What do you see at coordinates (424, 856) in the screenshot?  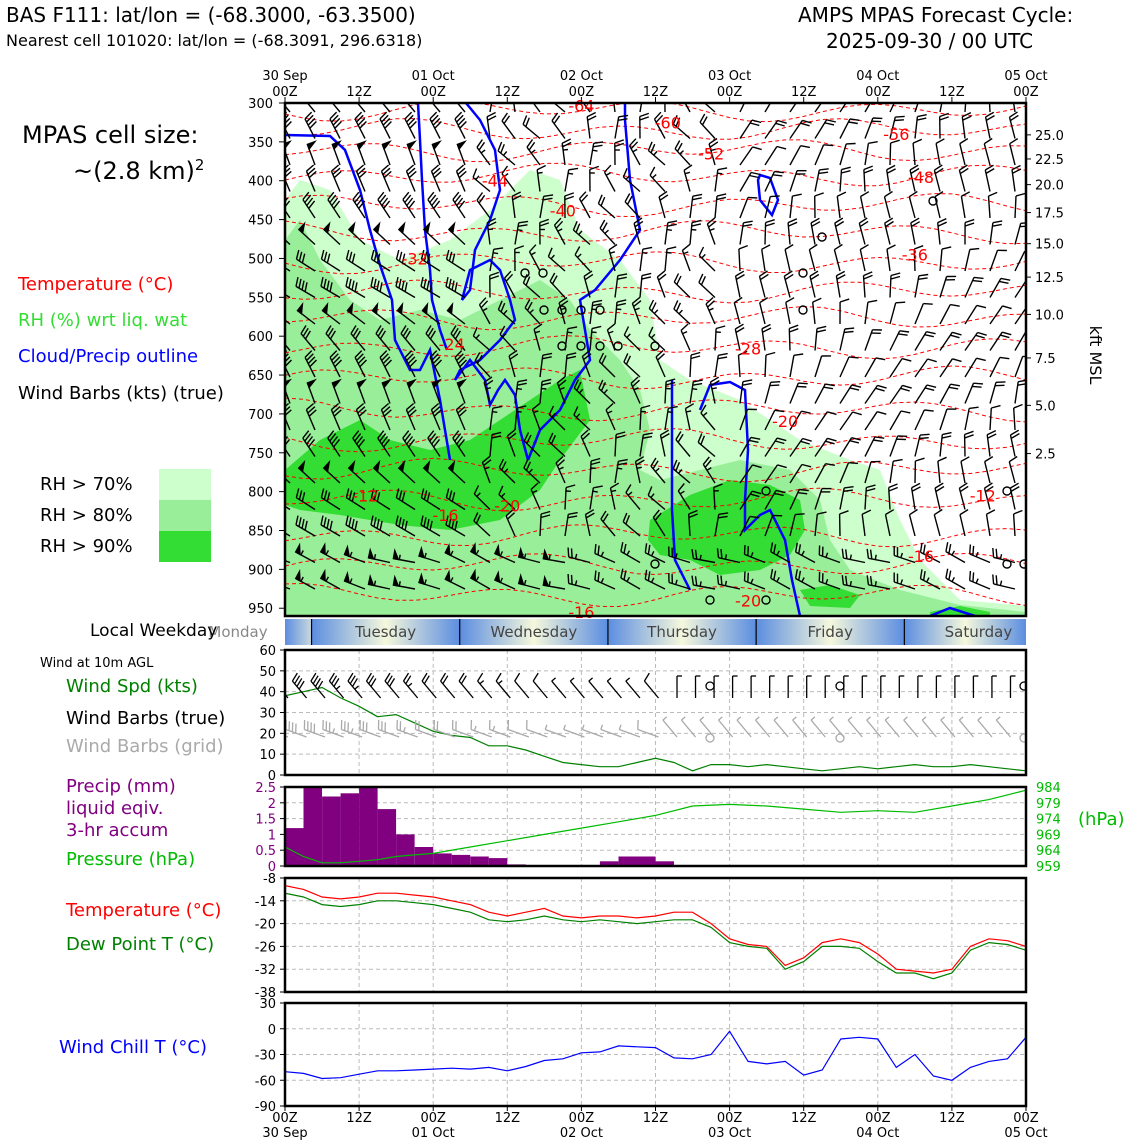 I see `precip-bar` at bounding box center [424, 856].